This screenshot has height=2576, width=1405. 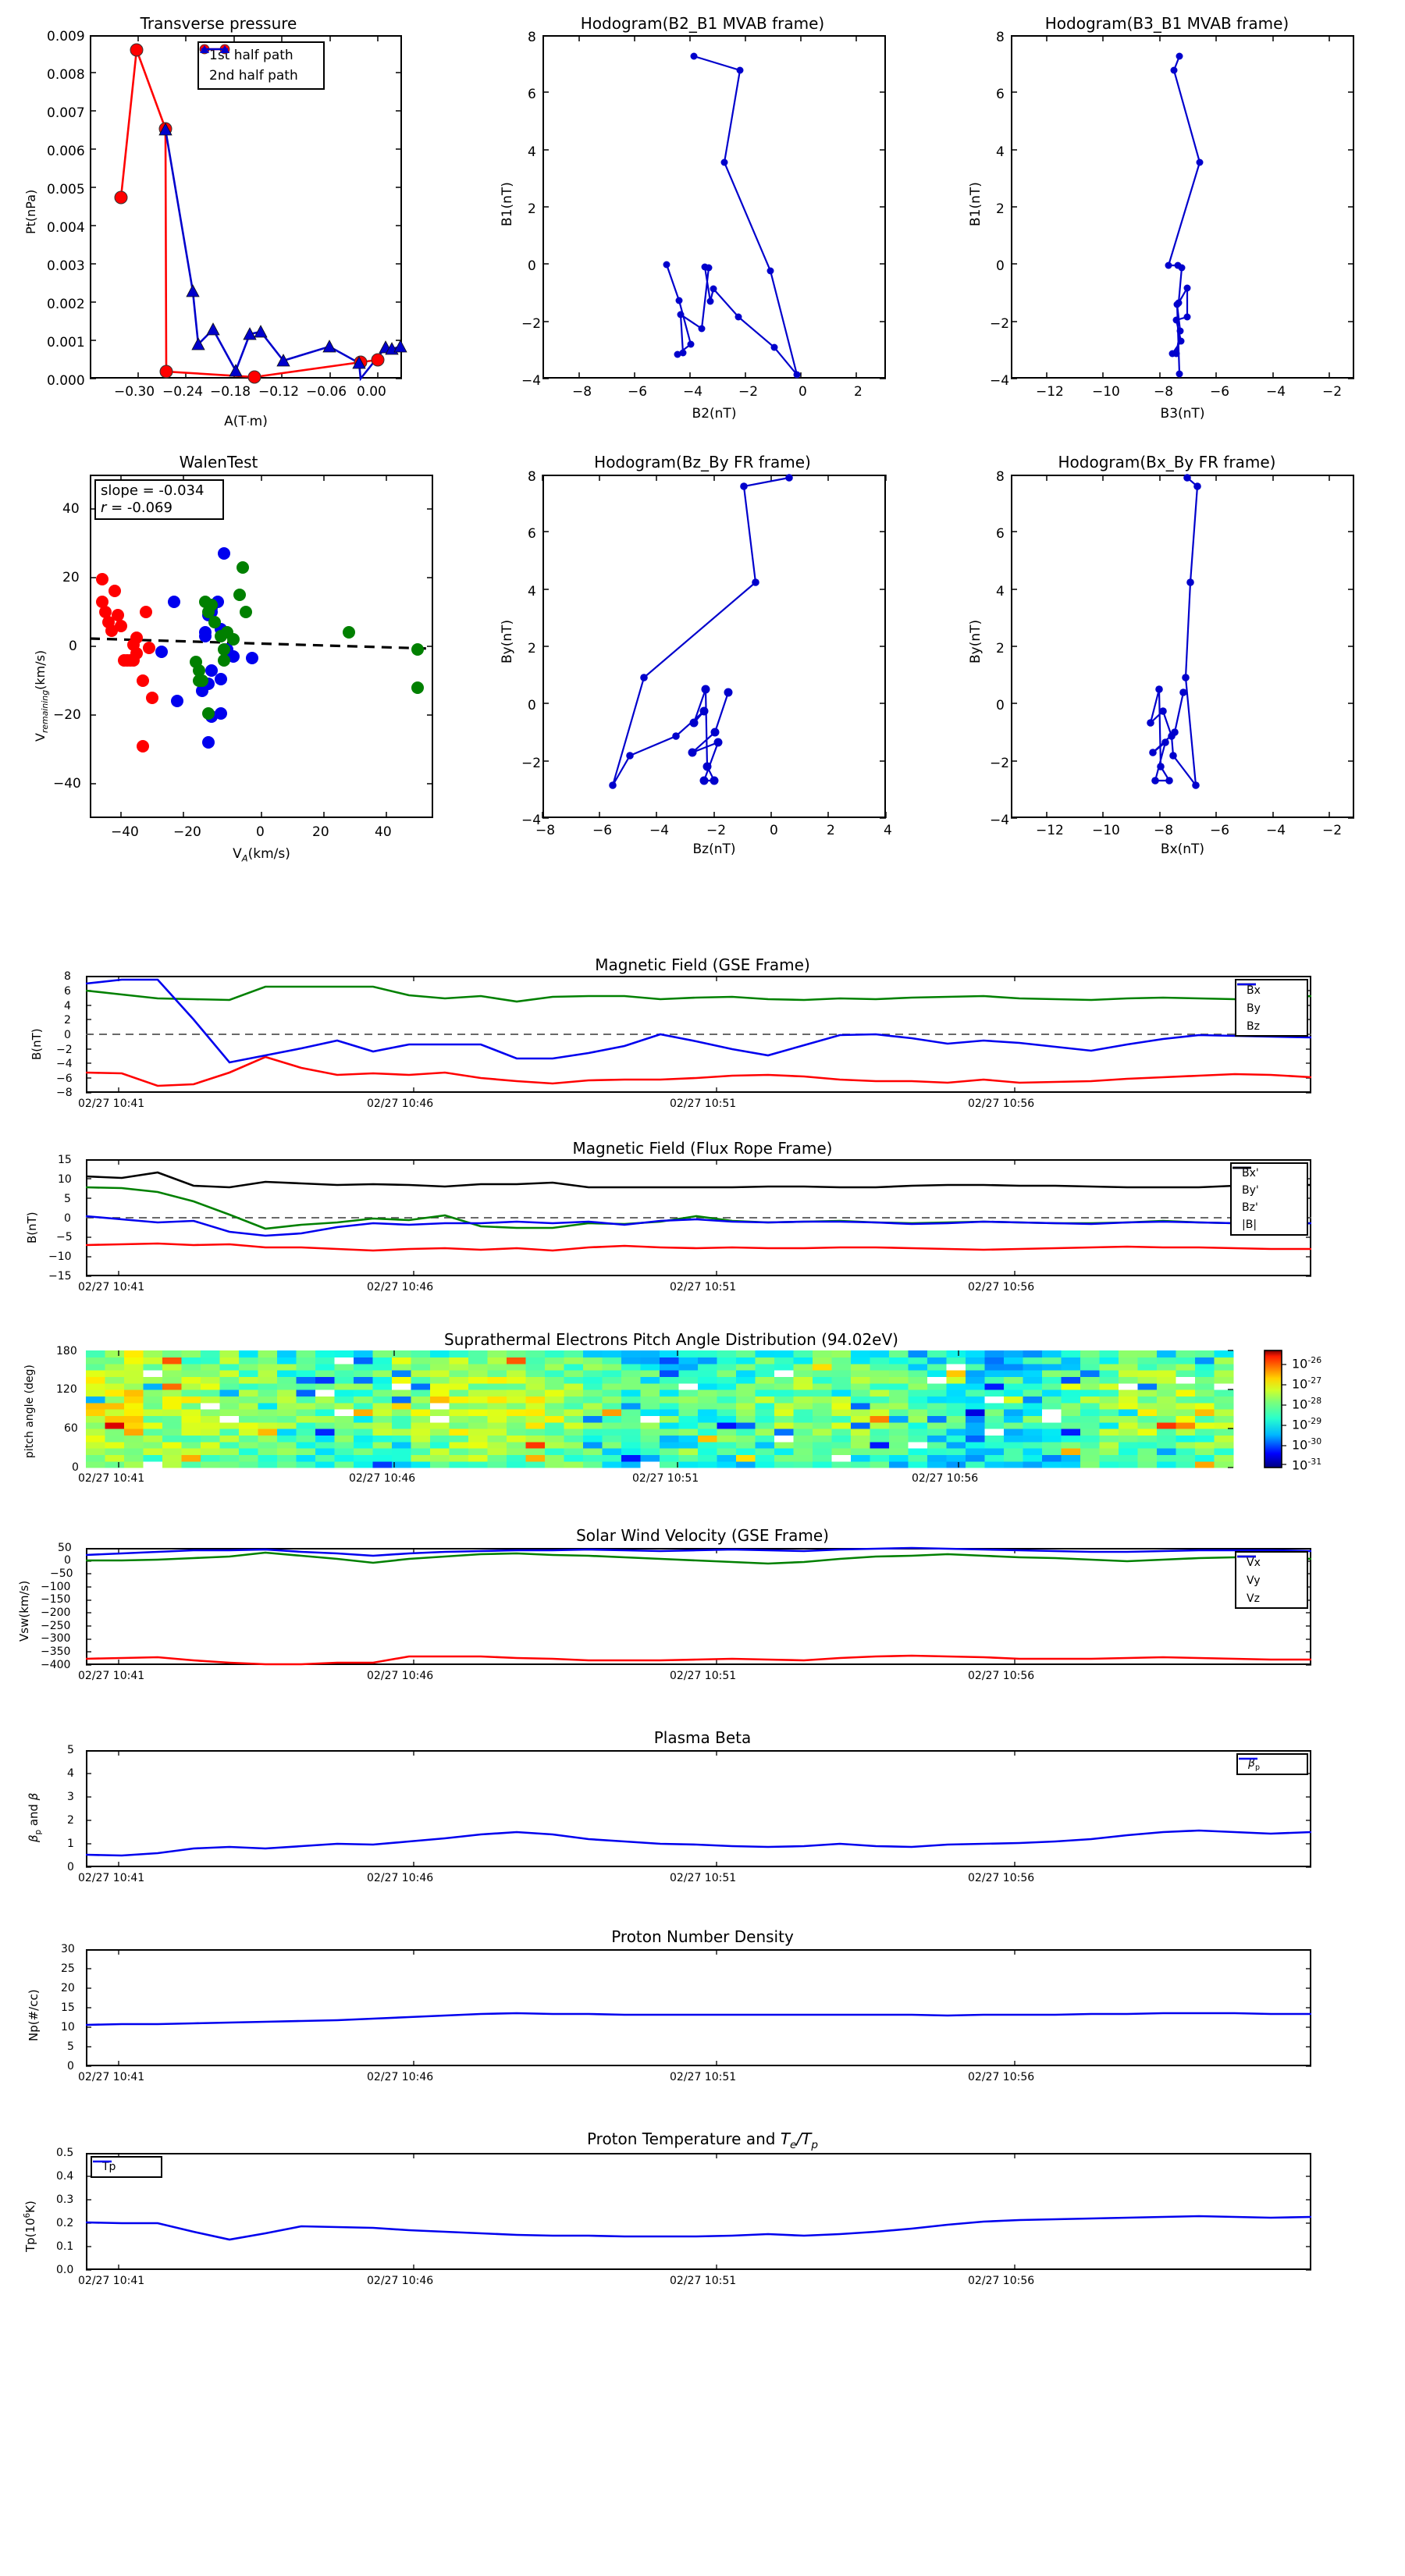 What do you see at coordinates (56, 1612) in the screenshot?
I see `y-tick: −200` at bounding box center [56, 1612].